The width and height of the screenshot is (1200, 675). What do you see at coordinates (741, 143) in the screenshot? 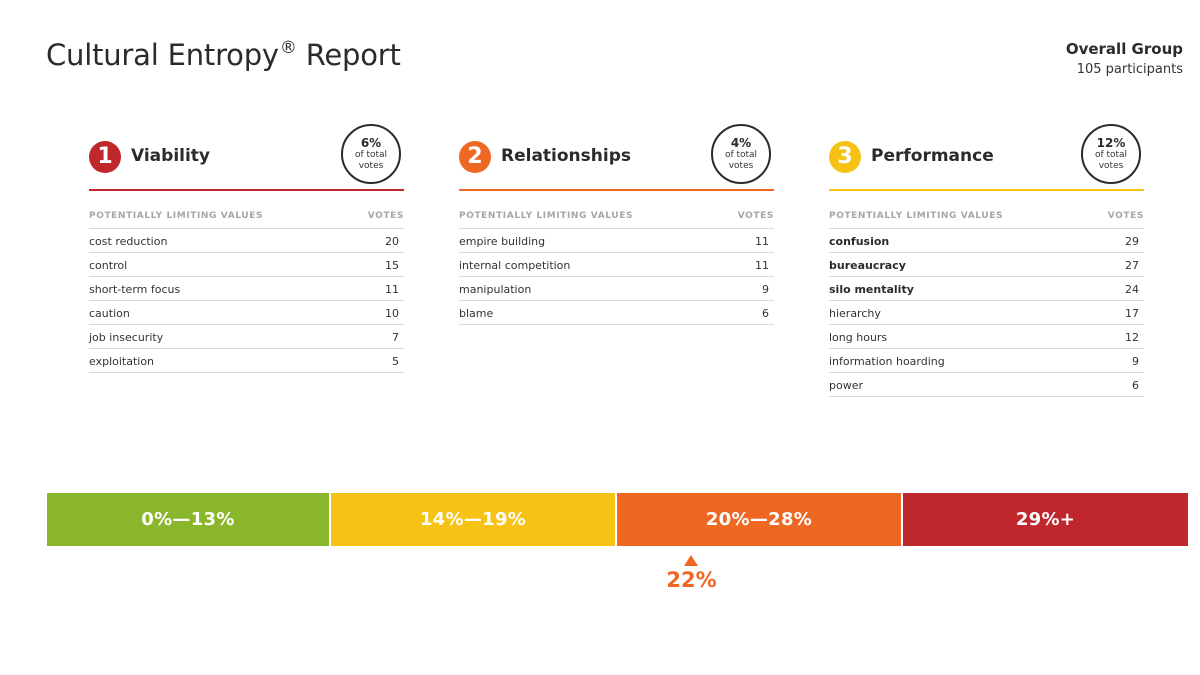
I see `percent-value: 4%` at bounding box center [741, 143].